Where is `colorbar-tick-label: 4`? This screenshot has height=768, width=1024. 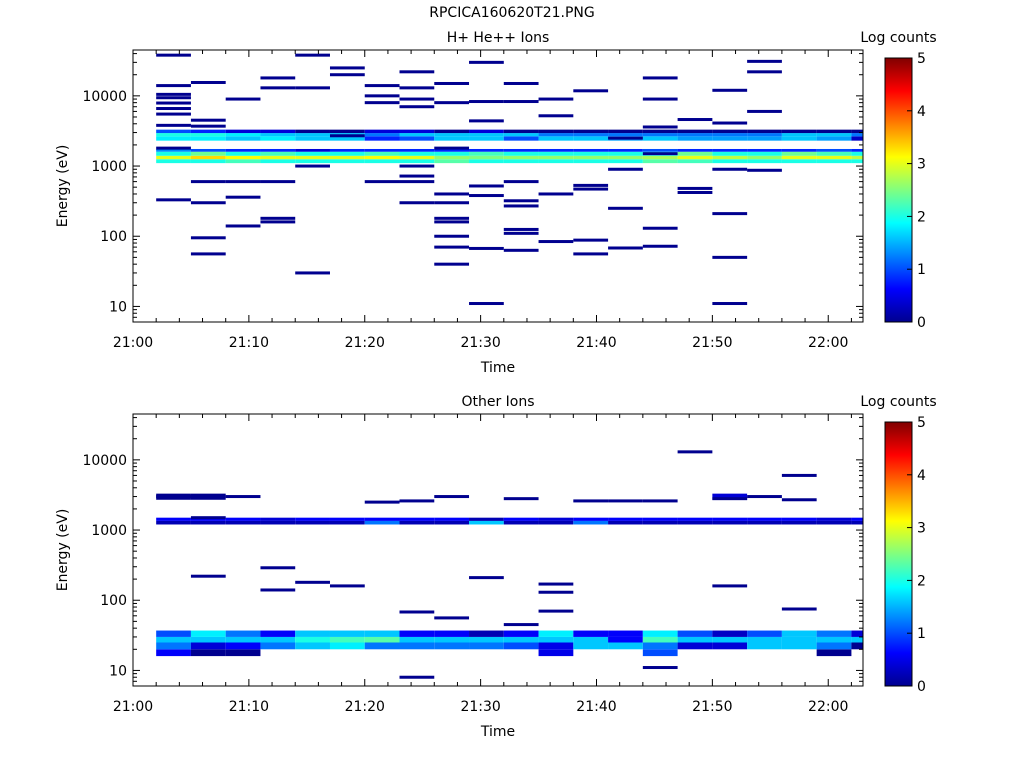
colorbar-tick-label: 4 is located at coordinates (921, 112).